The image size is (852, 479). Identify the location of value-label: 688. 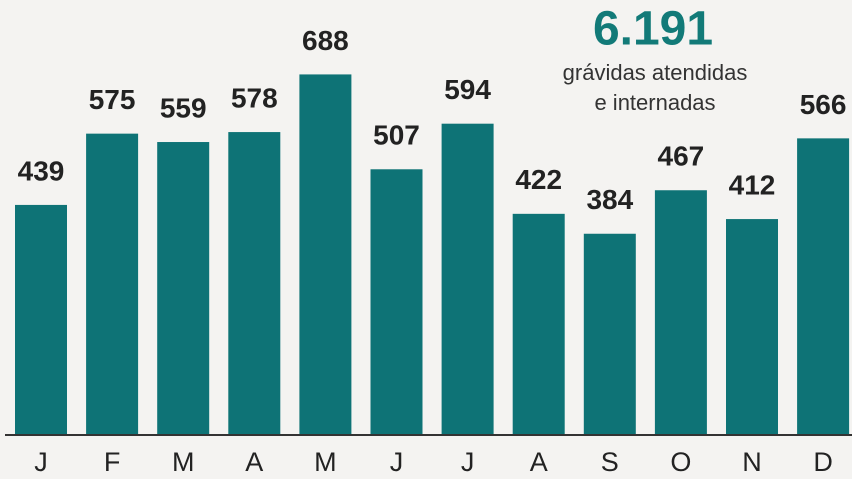
(325, 40).